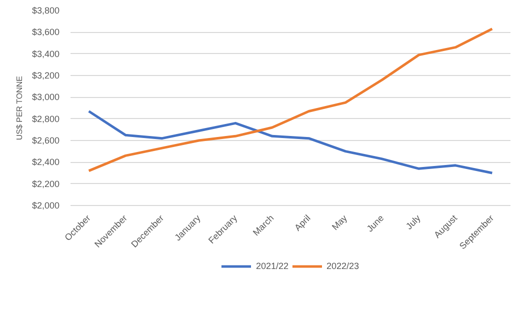 The height and width of the screenshot is (334, 530). What do you see at coordinates (46, 141) in the screenshot?
I see `y-tick-label: $2,600` at bounding box center [46, 141].